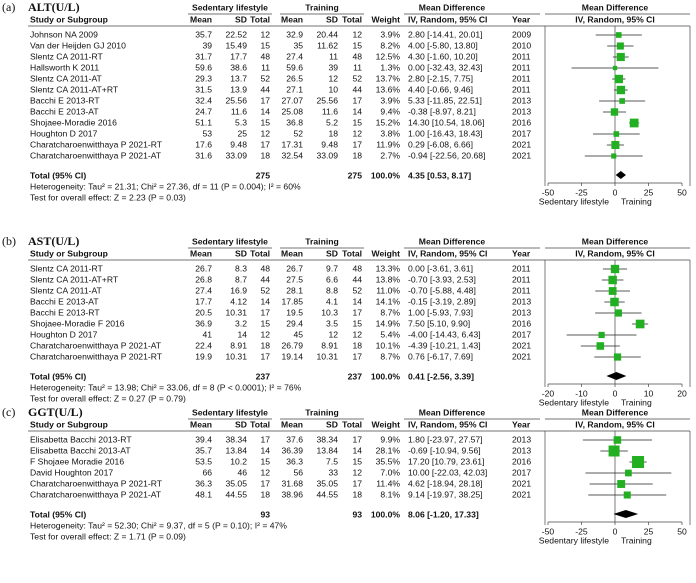 This screenshot has height=583, width=696. I want to click on cell: 35.05, so click(236, 483).